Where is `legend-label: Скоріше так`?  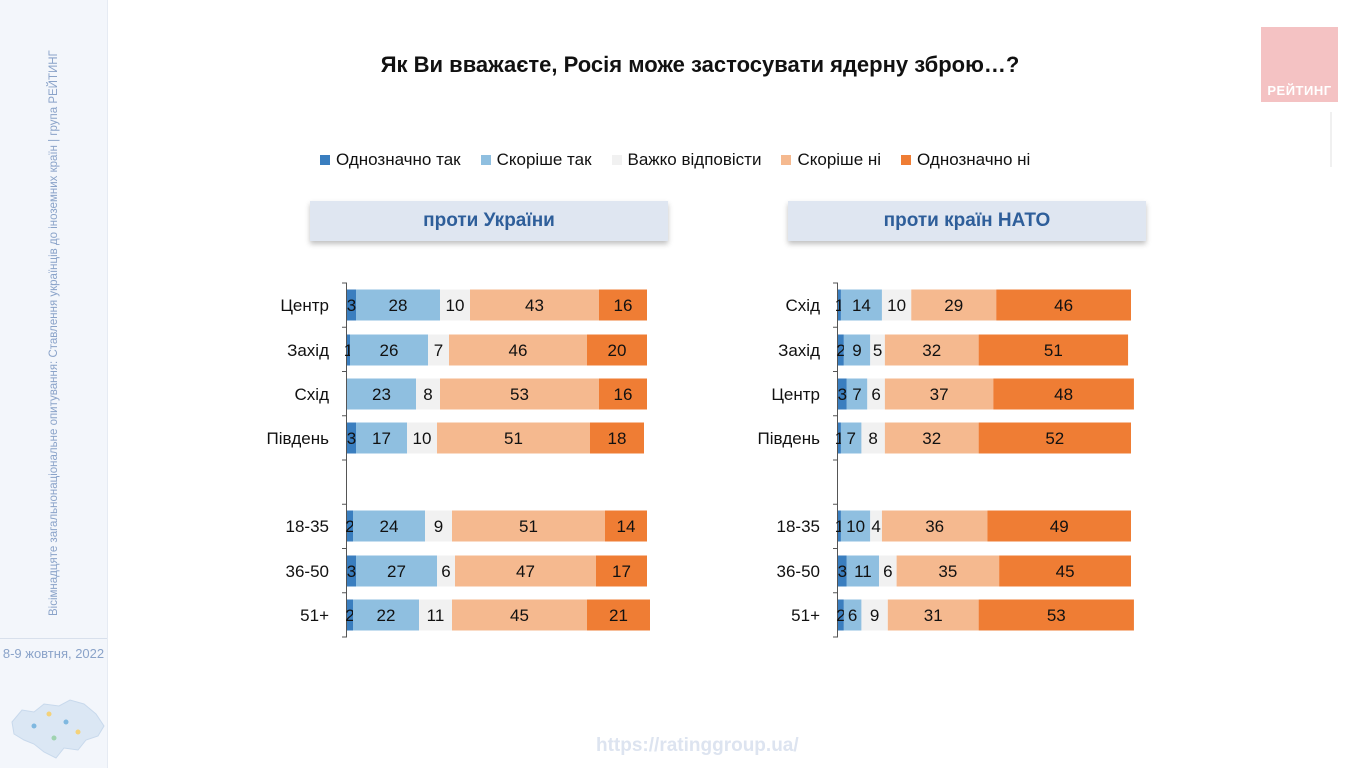 legend-label: Скоріше так is located at coordinates (544, 159).